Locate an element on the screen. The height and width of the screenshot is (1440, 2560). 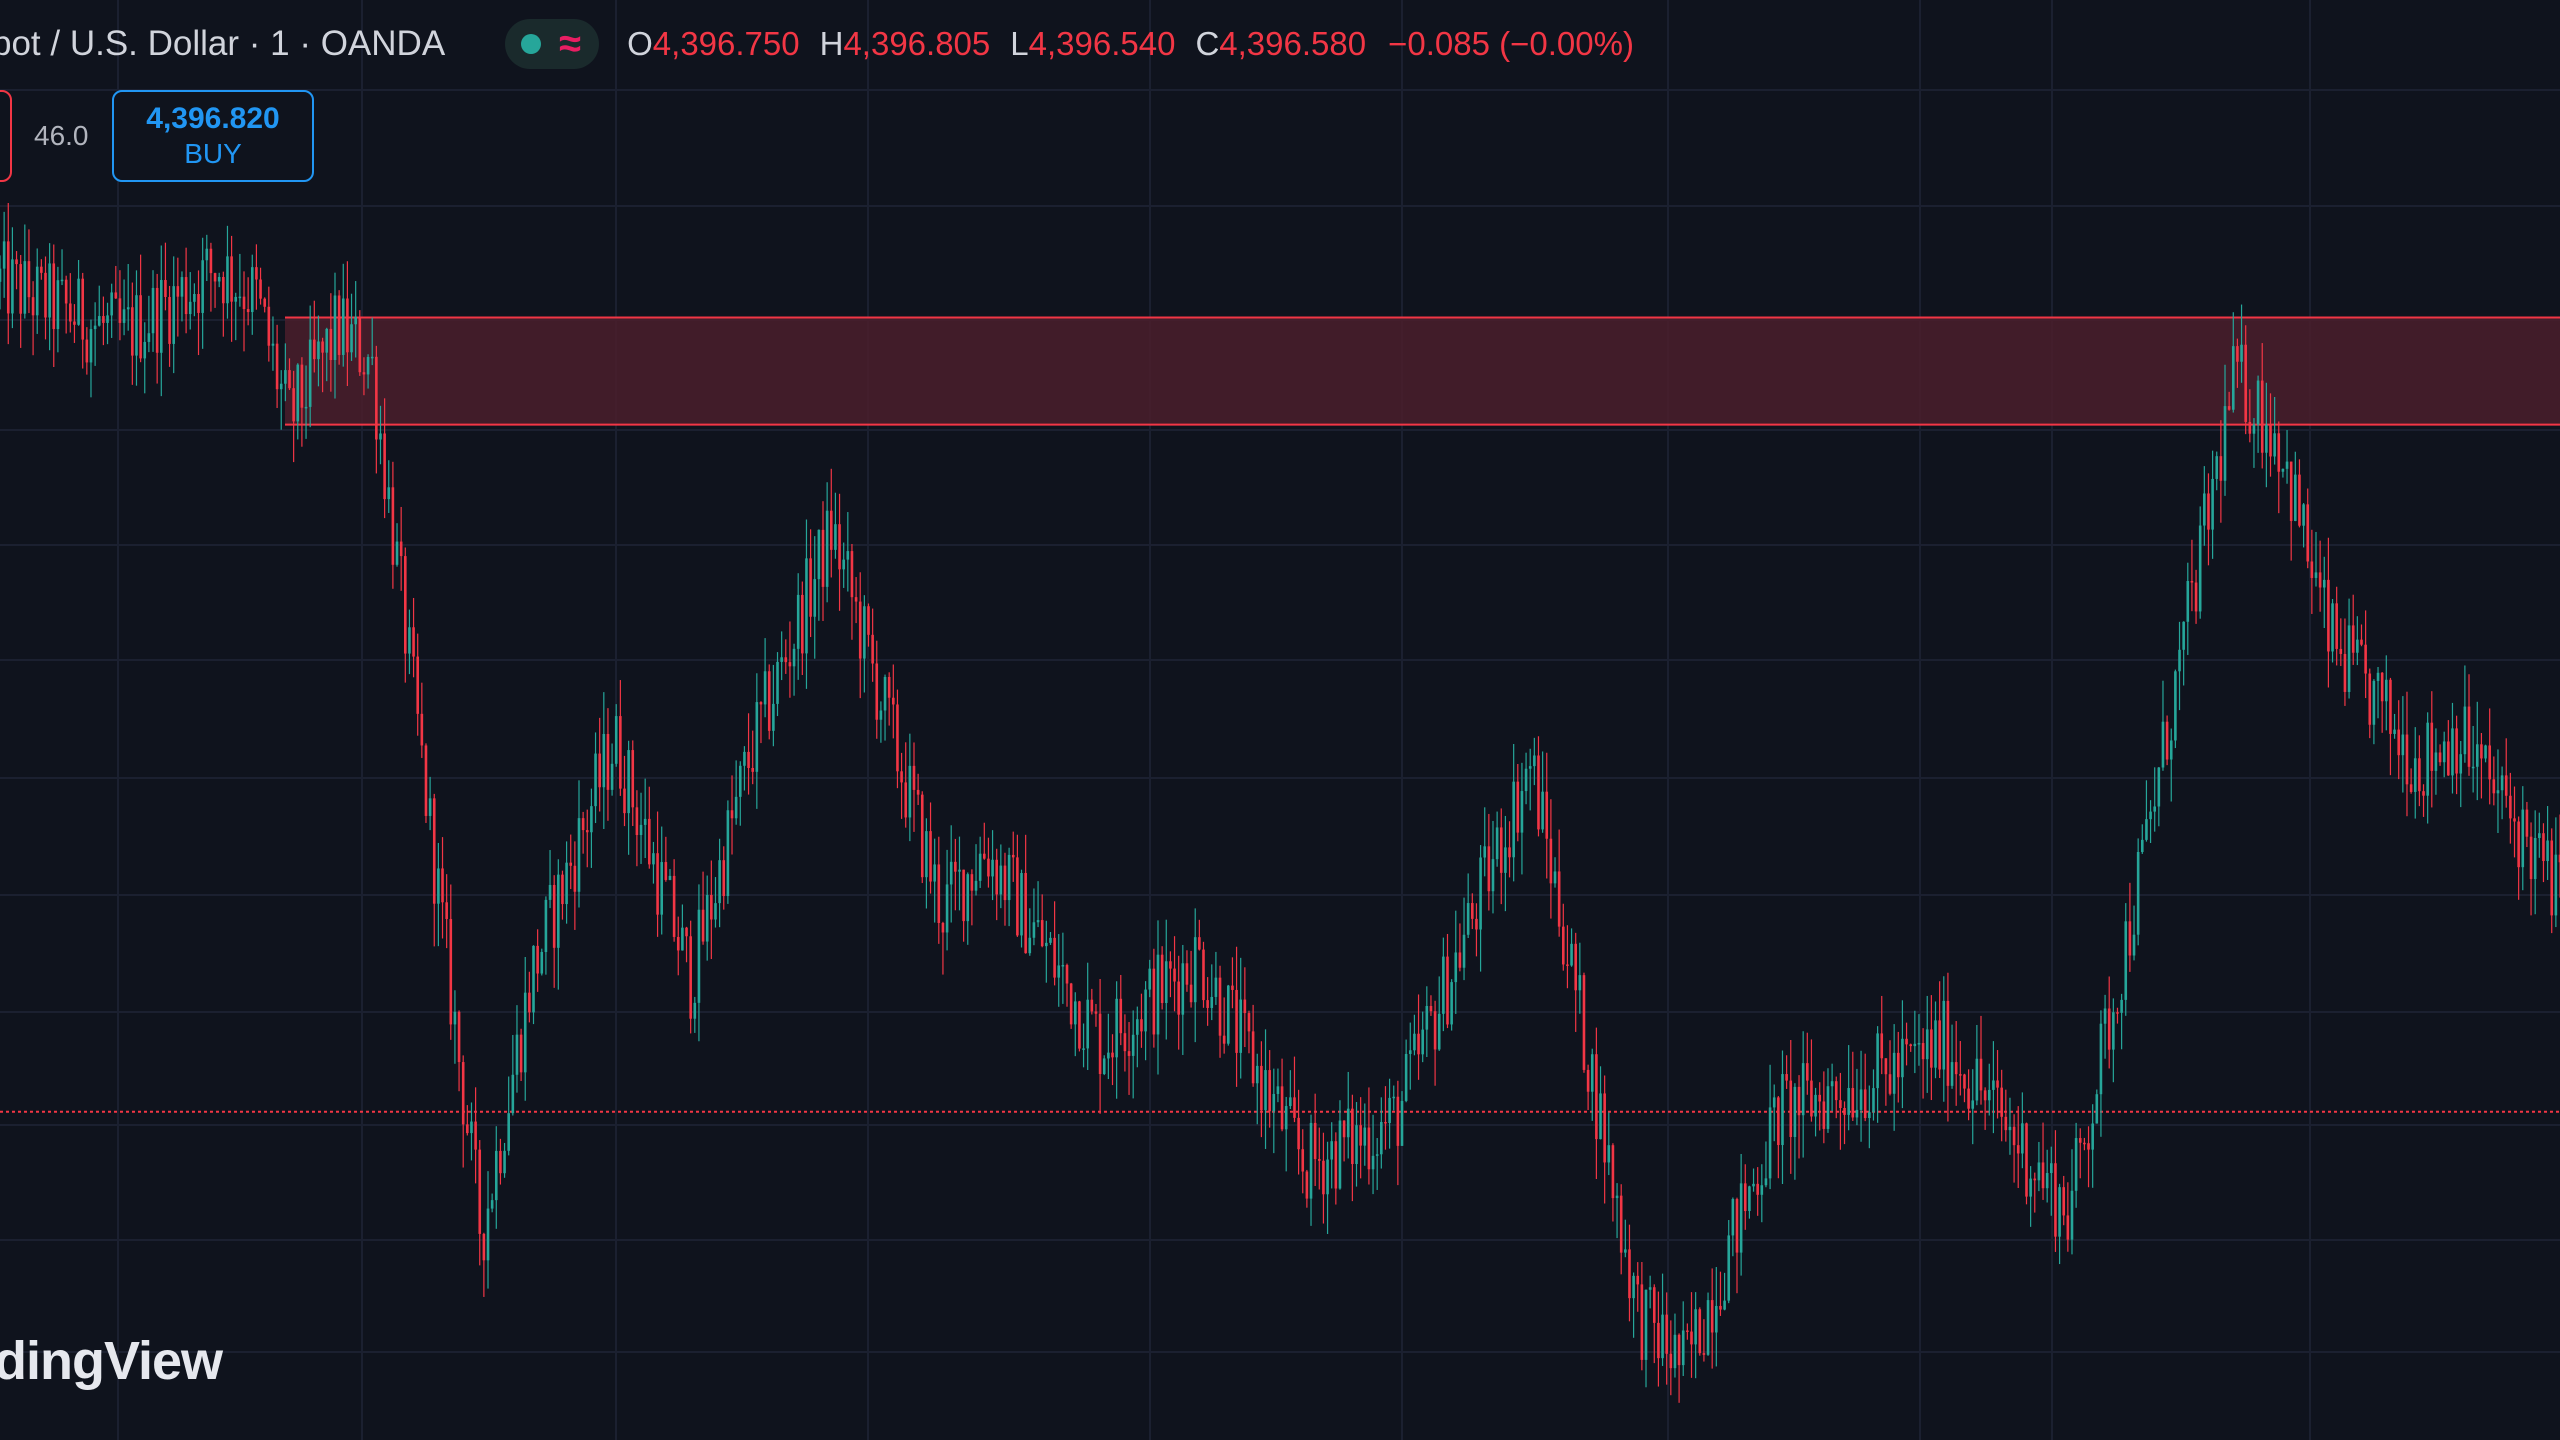
wave-icon: ≈ is located at coordinates (570, 44).